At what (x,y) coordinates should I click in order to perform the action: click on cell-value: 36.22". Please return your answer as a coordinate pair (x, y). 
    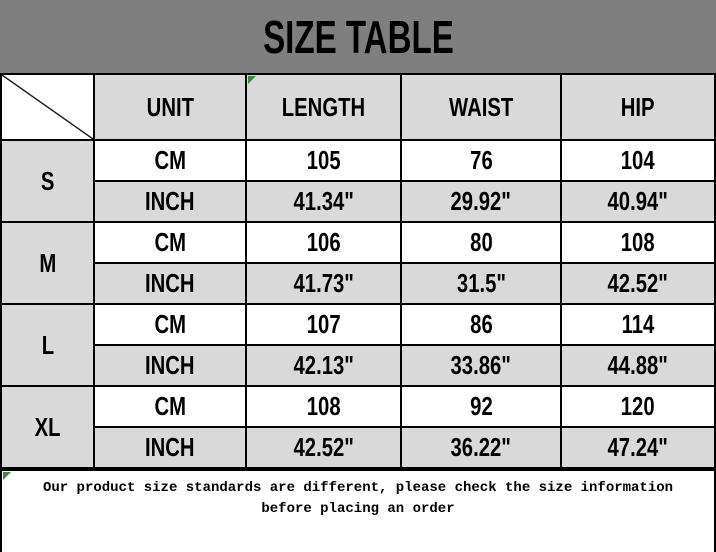
    Looking at the image, I should click on (481, 447).